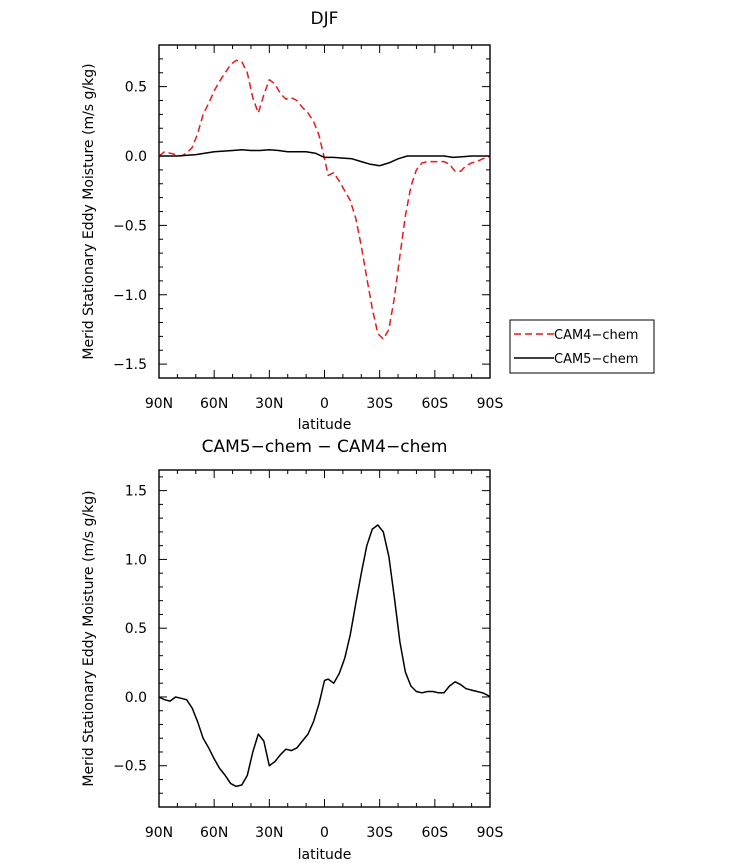 Image resolution: width=733 pixels, height=866 pixels. Describe the element at coordinates (136, 560) in the screenshot. I see `y-tick-label: 1.0` at that location.